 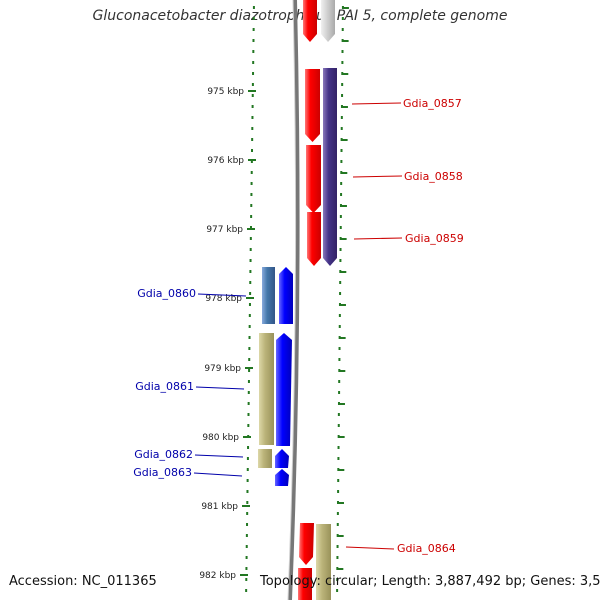 What do you see at coordinates (162, 472) in the screenshot?
I see `gene-label-gdia-0863: Gdia_0863` at bounding box center [162, 472].